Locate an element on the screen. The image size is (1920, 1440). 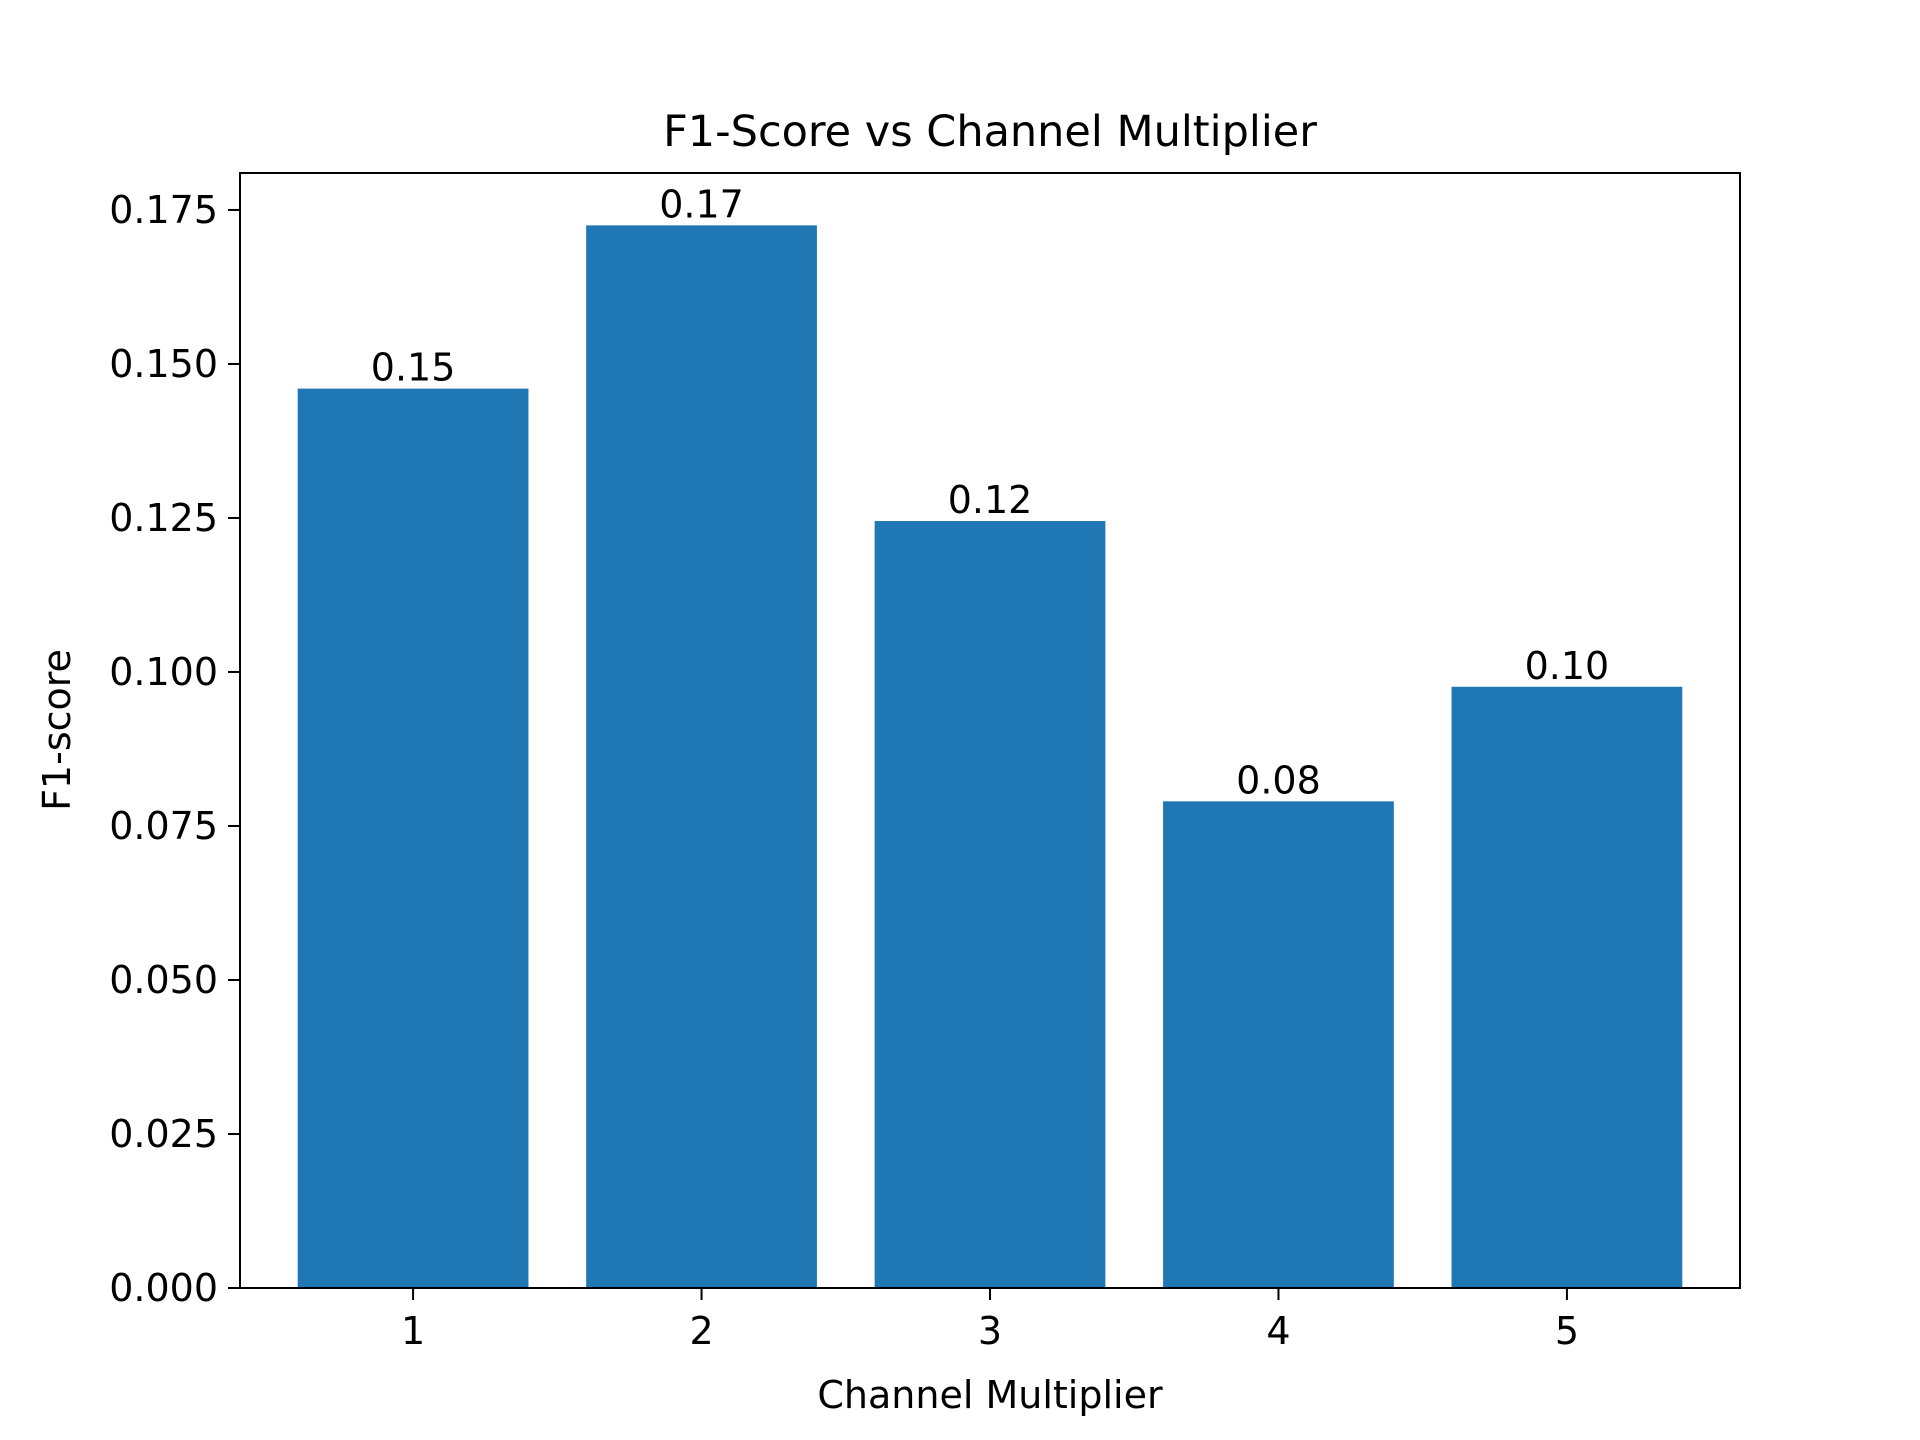
x-axis-label: Channel Multiplier is located at coordinates (990, 1395).